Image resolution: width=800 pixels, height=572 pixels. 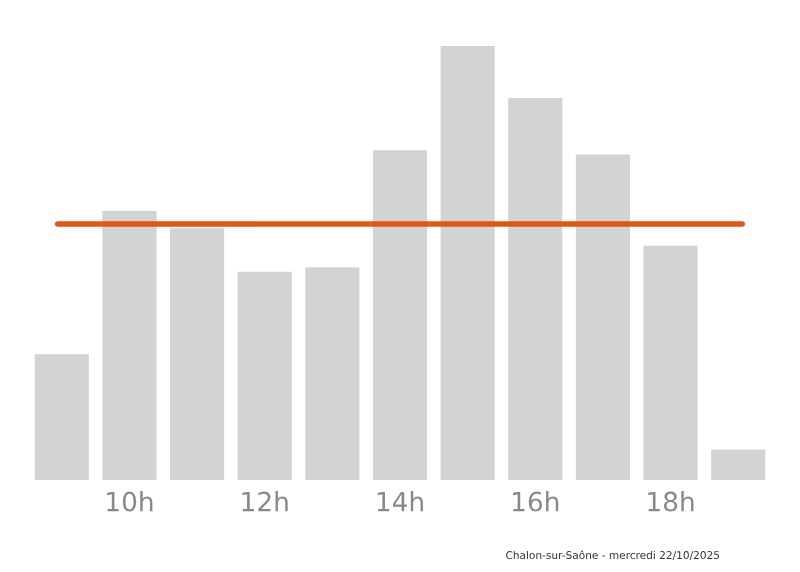 What do you see at coordinates (536, 501) in the screenshot?
I see `x-tick-label: 16h` at bounding box center [536, 501].